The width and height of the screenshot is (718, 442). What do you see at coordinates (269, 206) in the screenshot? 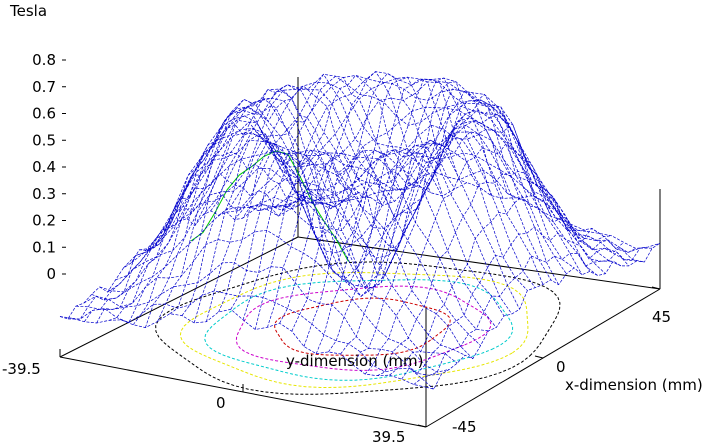
I see `surface-underside` at bounding box center [269, 206].